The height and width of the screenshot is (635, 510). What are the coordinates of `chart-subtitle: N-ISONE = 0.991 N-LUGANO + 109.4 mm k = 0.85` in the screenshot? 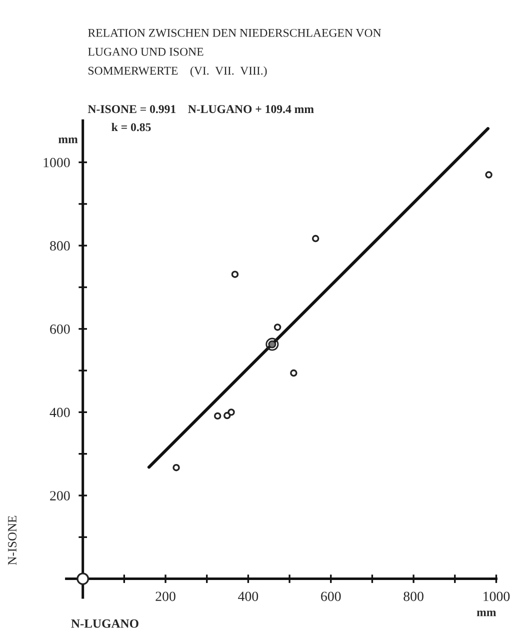 It's located at (201, 118).